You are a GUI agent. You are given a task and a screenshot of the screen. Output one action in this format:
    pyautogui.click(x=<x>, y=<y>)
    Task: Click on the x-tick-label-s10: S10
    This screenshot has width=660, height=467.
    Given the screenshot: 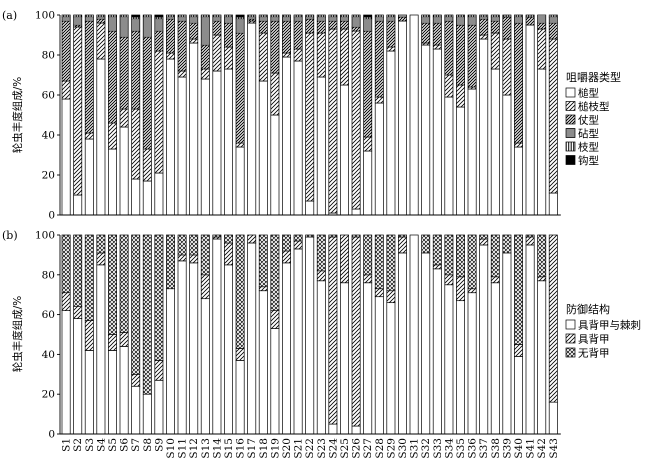 What is the action you would take?
    pyautogui.click(x=171, y=448)
    